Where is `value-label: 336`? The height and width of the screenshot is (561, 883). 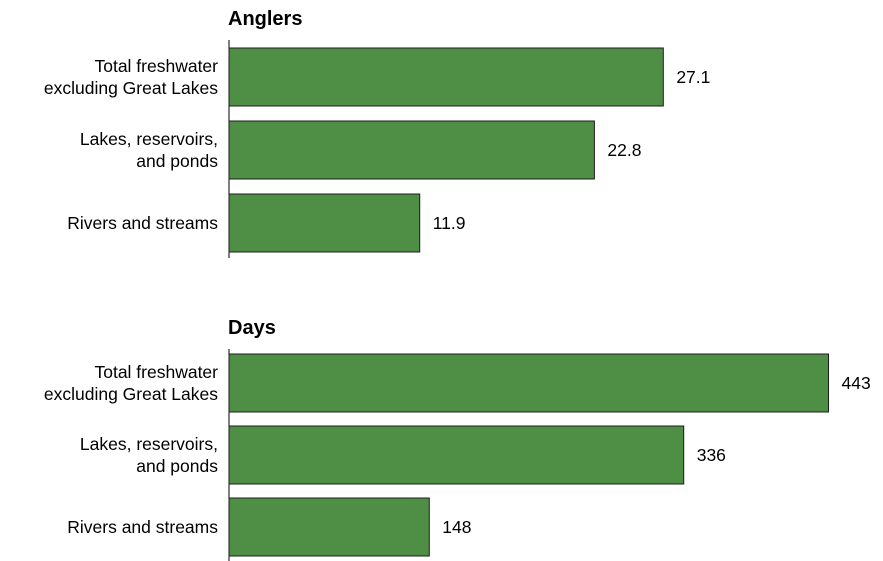
value-label: 336 is located at coordinates (711, 455).